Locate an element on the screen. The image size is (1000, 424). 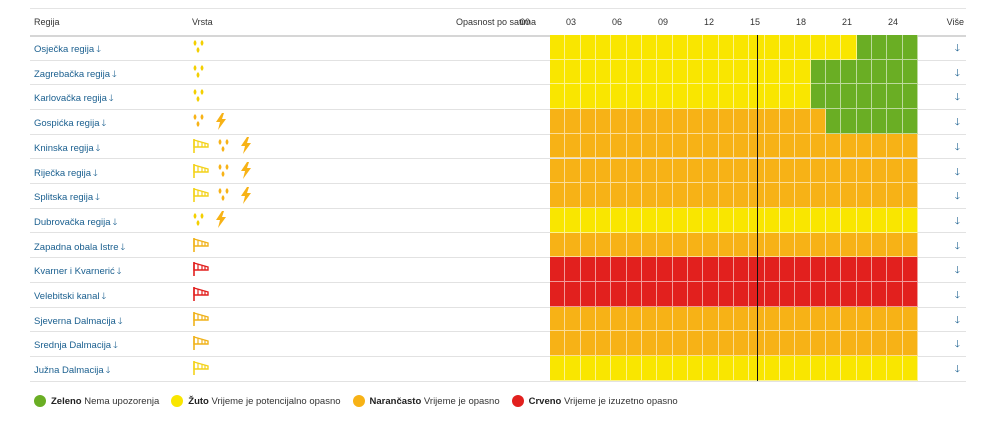
wind-orange-icon is located at coordinates (201, 245).